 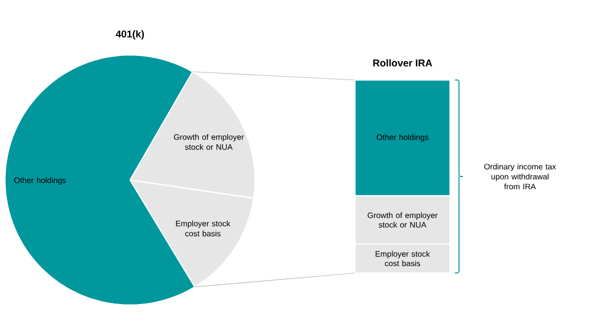 What do you see at coordinates (130, 35) in the screenshot?
I see `chart-title: 401(k)` at bounding box center [130, 35].